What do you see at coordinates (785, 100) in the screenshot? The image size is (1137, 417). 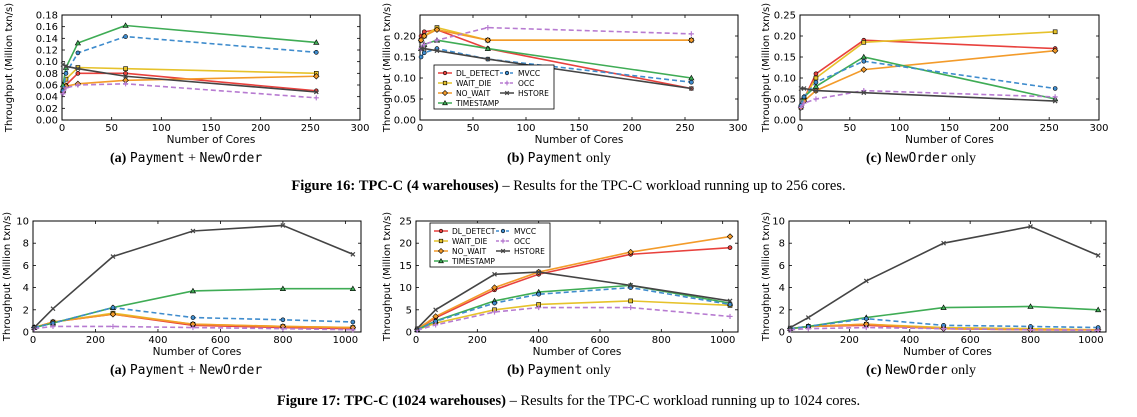 I see `y-tick-label: 0.05` at bounding box center [785, 100].